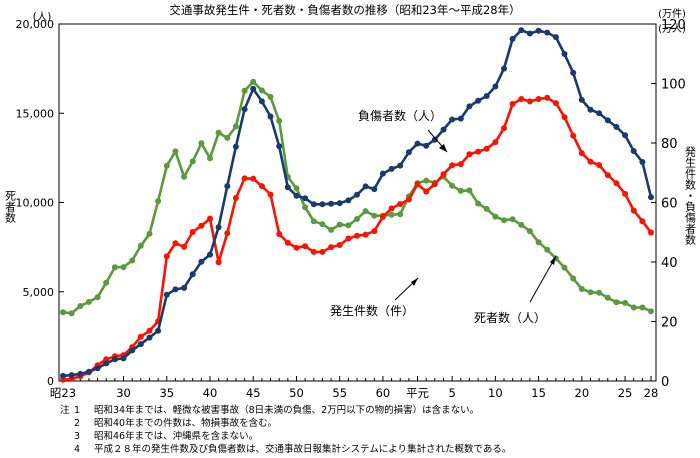 This screenshot has height=458, width=700. Describe the element at coordinates (669, 323) in the screenshot. I see `right-tick-label: 20` at that location.